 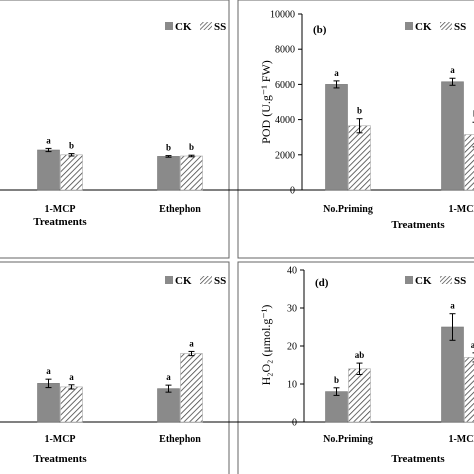 What do you see at coordinates (292, 385) in the screenshot?
I see `y-tick-label: 10` at bounding box center [292, 385].